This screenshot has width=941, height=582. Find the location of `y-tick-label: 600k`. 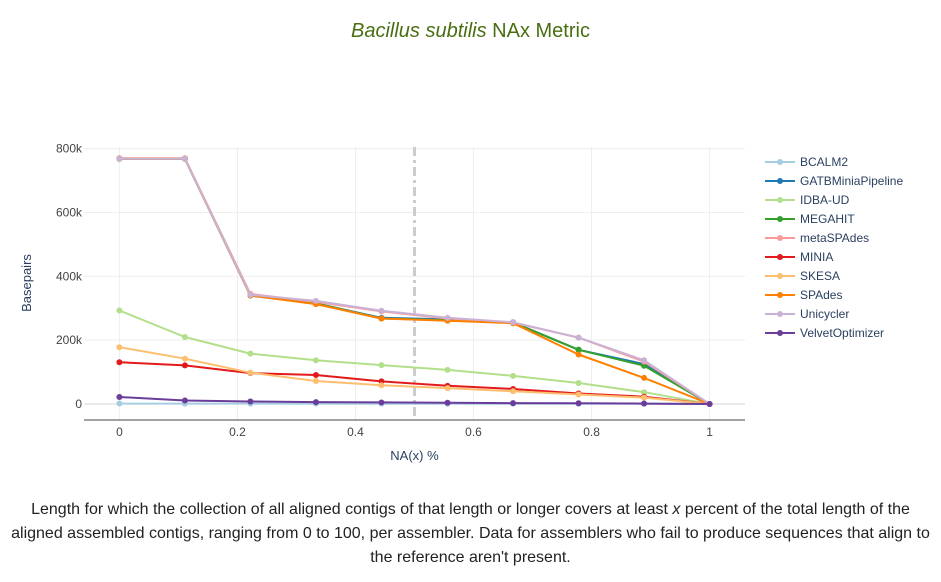

y-tick-label: 600k is located at coordinates (69, 212).